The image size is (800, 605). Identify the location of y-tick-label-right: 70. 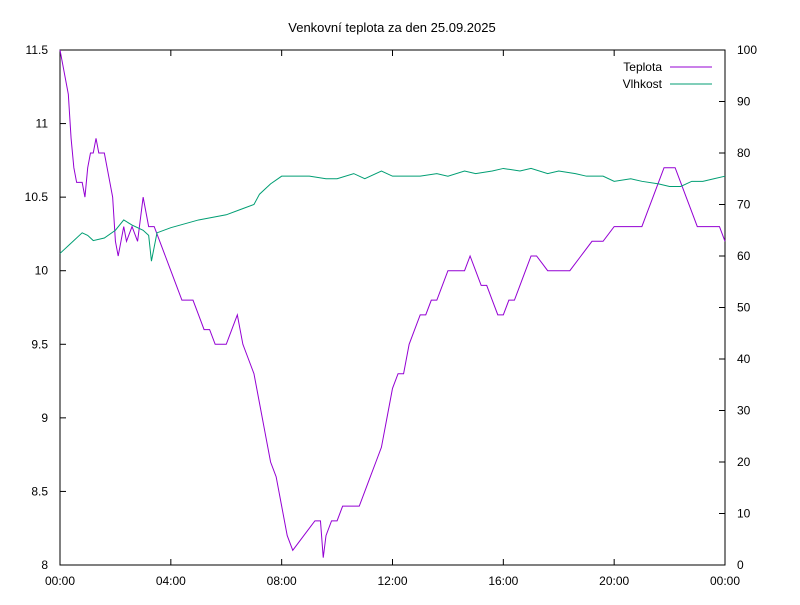
(744, 205).